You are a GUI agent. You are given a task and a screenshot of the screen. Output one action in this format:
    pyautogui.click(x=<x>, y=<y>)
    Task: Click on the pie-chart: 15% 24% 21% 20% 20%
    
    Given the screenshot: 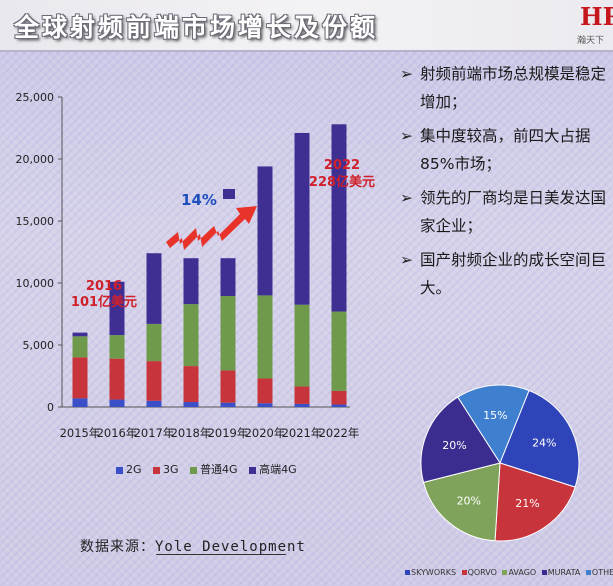 What is the action you would take?
    pyautogui.click(x=500, y=463)
    